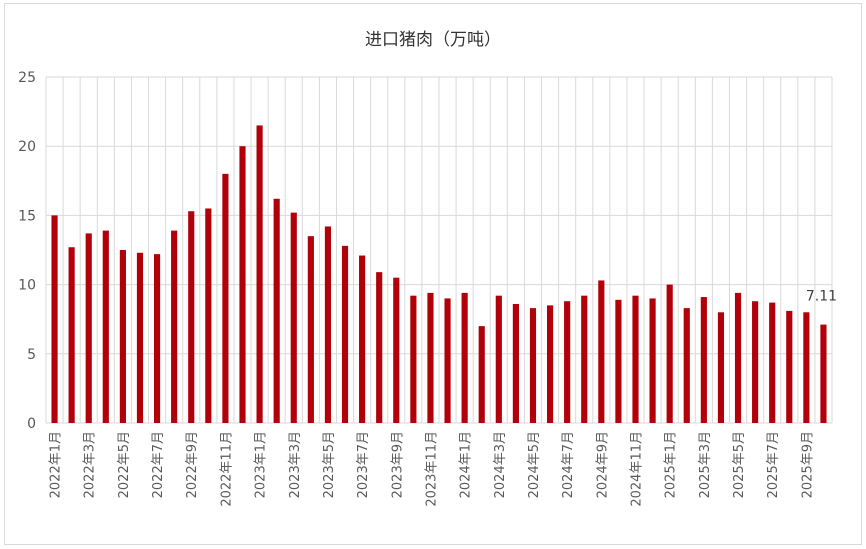 The width and height of the screenshot is (866, 549). What do you see at coordinates (31, 355) in the screenshot?
I see `y-tick-label: 5` at bounding box center [31, 355].